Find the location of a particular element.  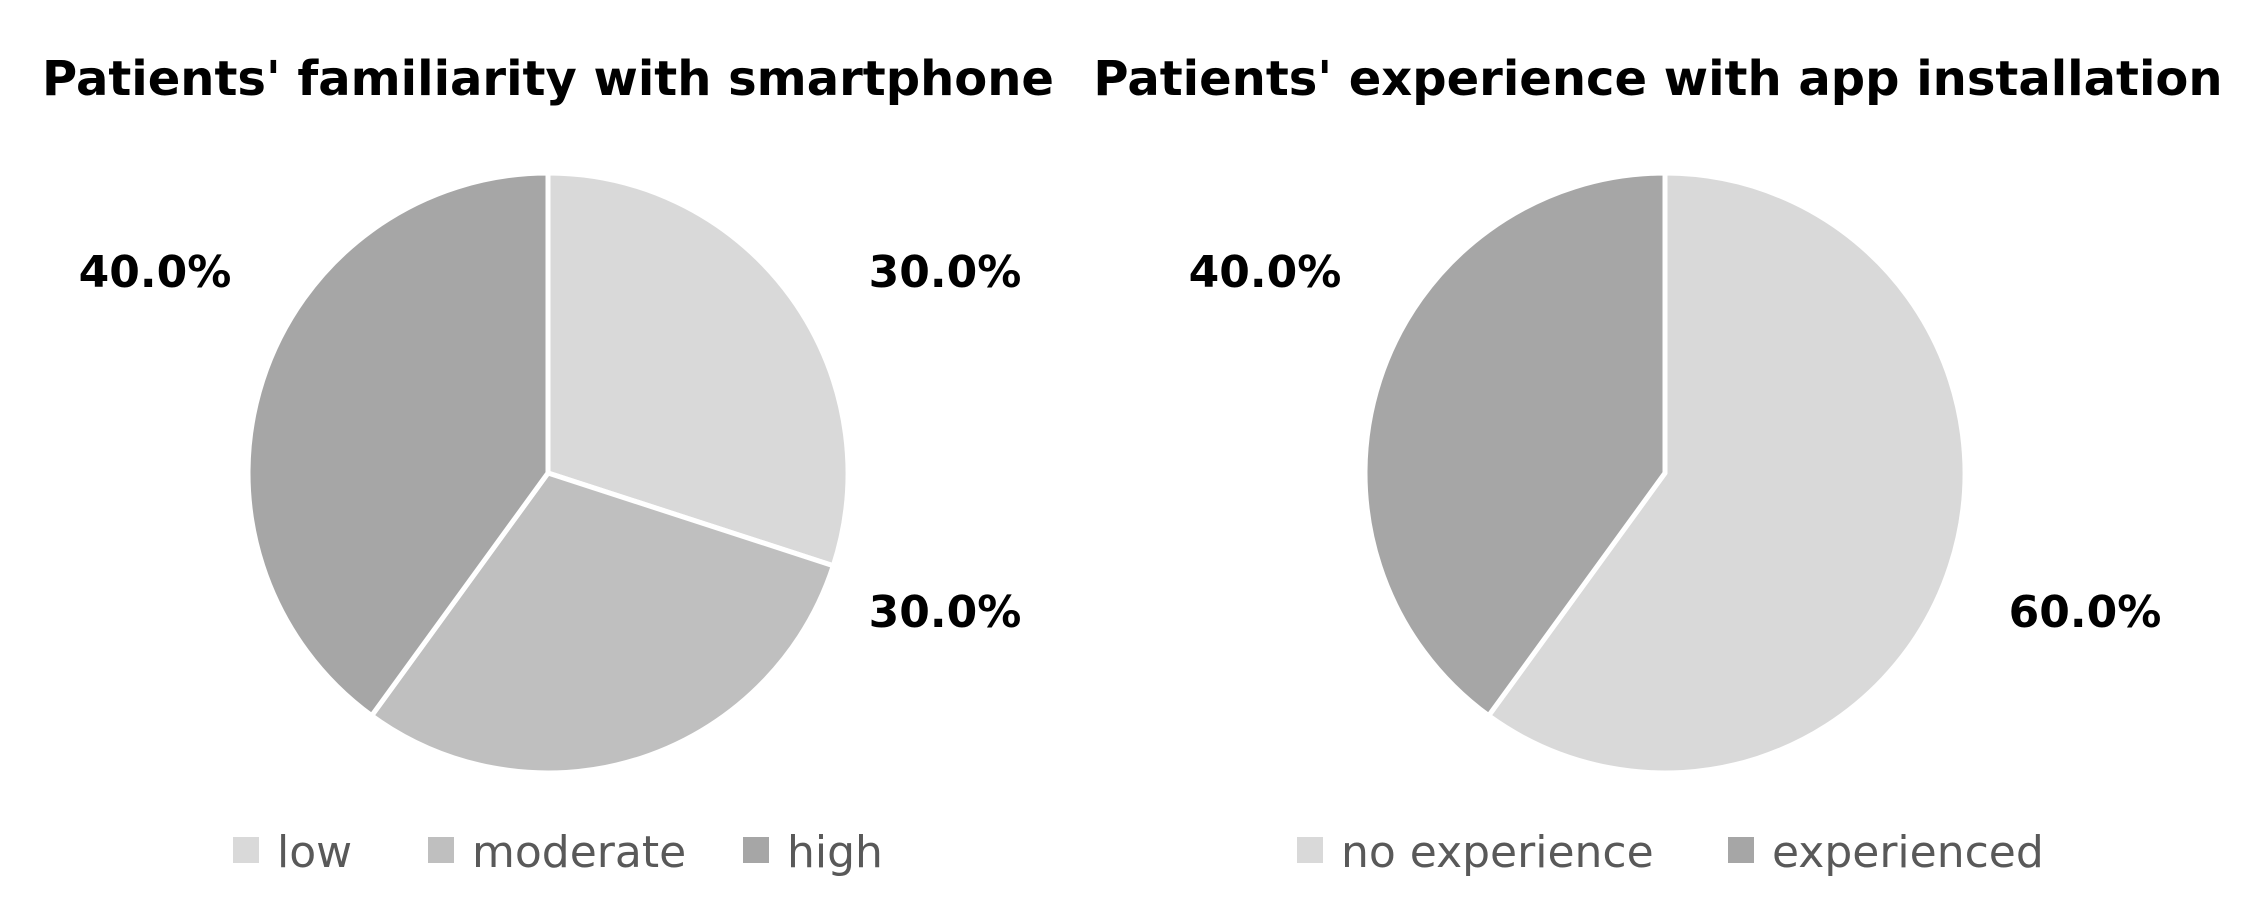

pie-slice-experienced is located at coordinates (1515, 444).